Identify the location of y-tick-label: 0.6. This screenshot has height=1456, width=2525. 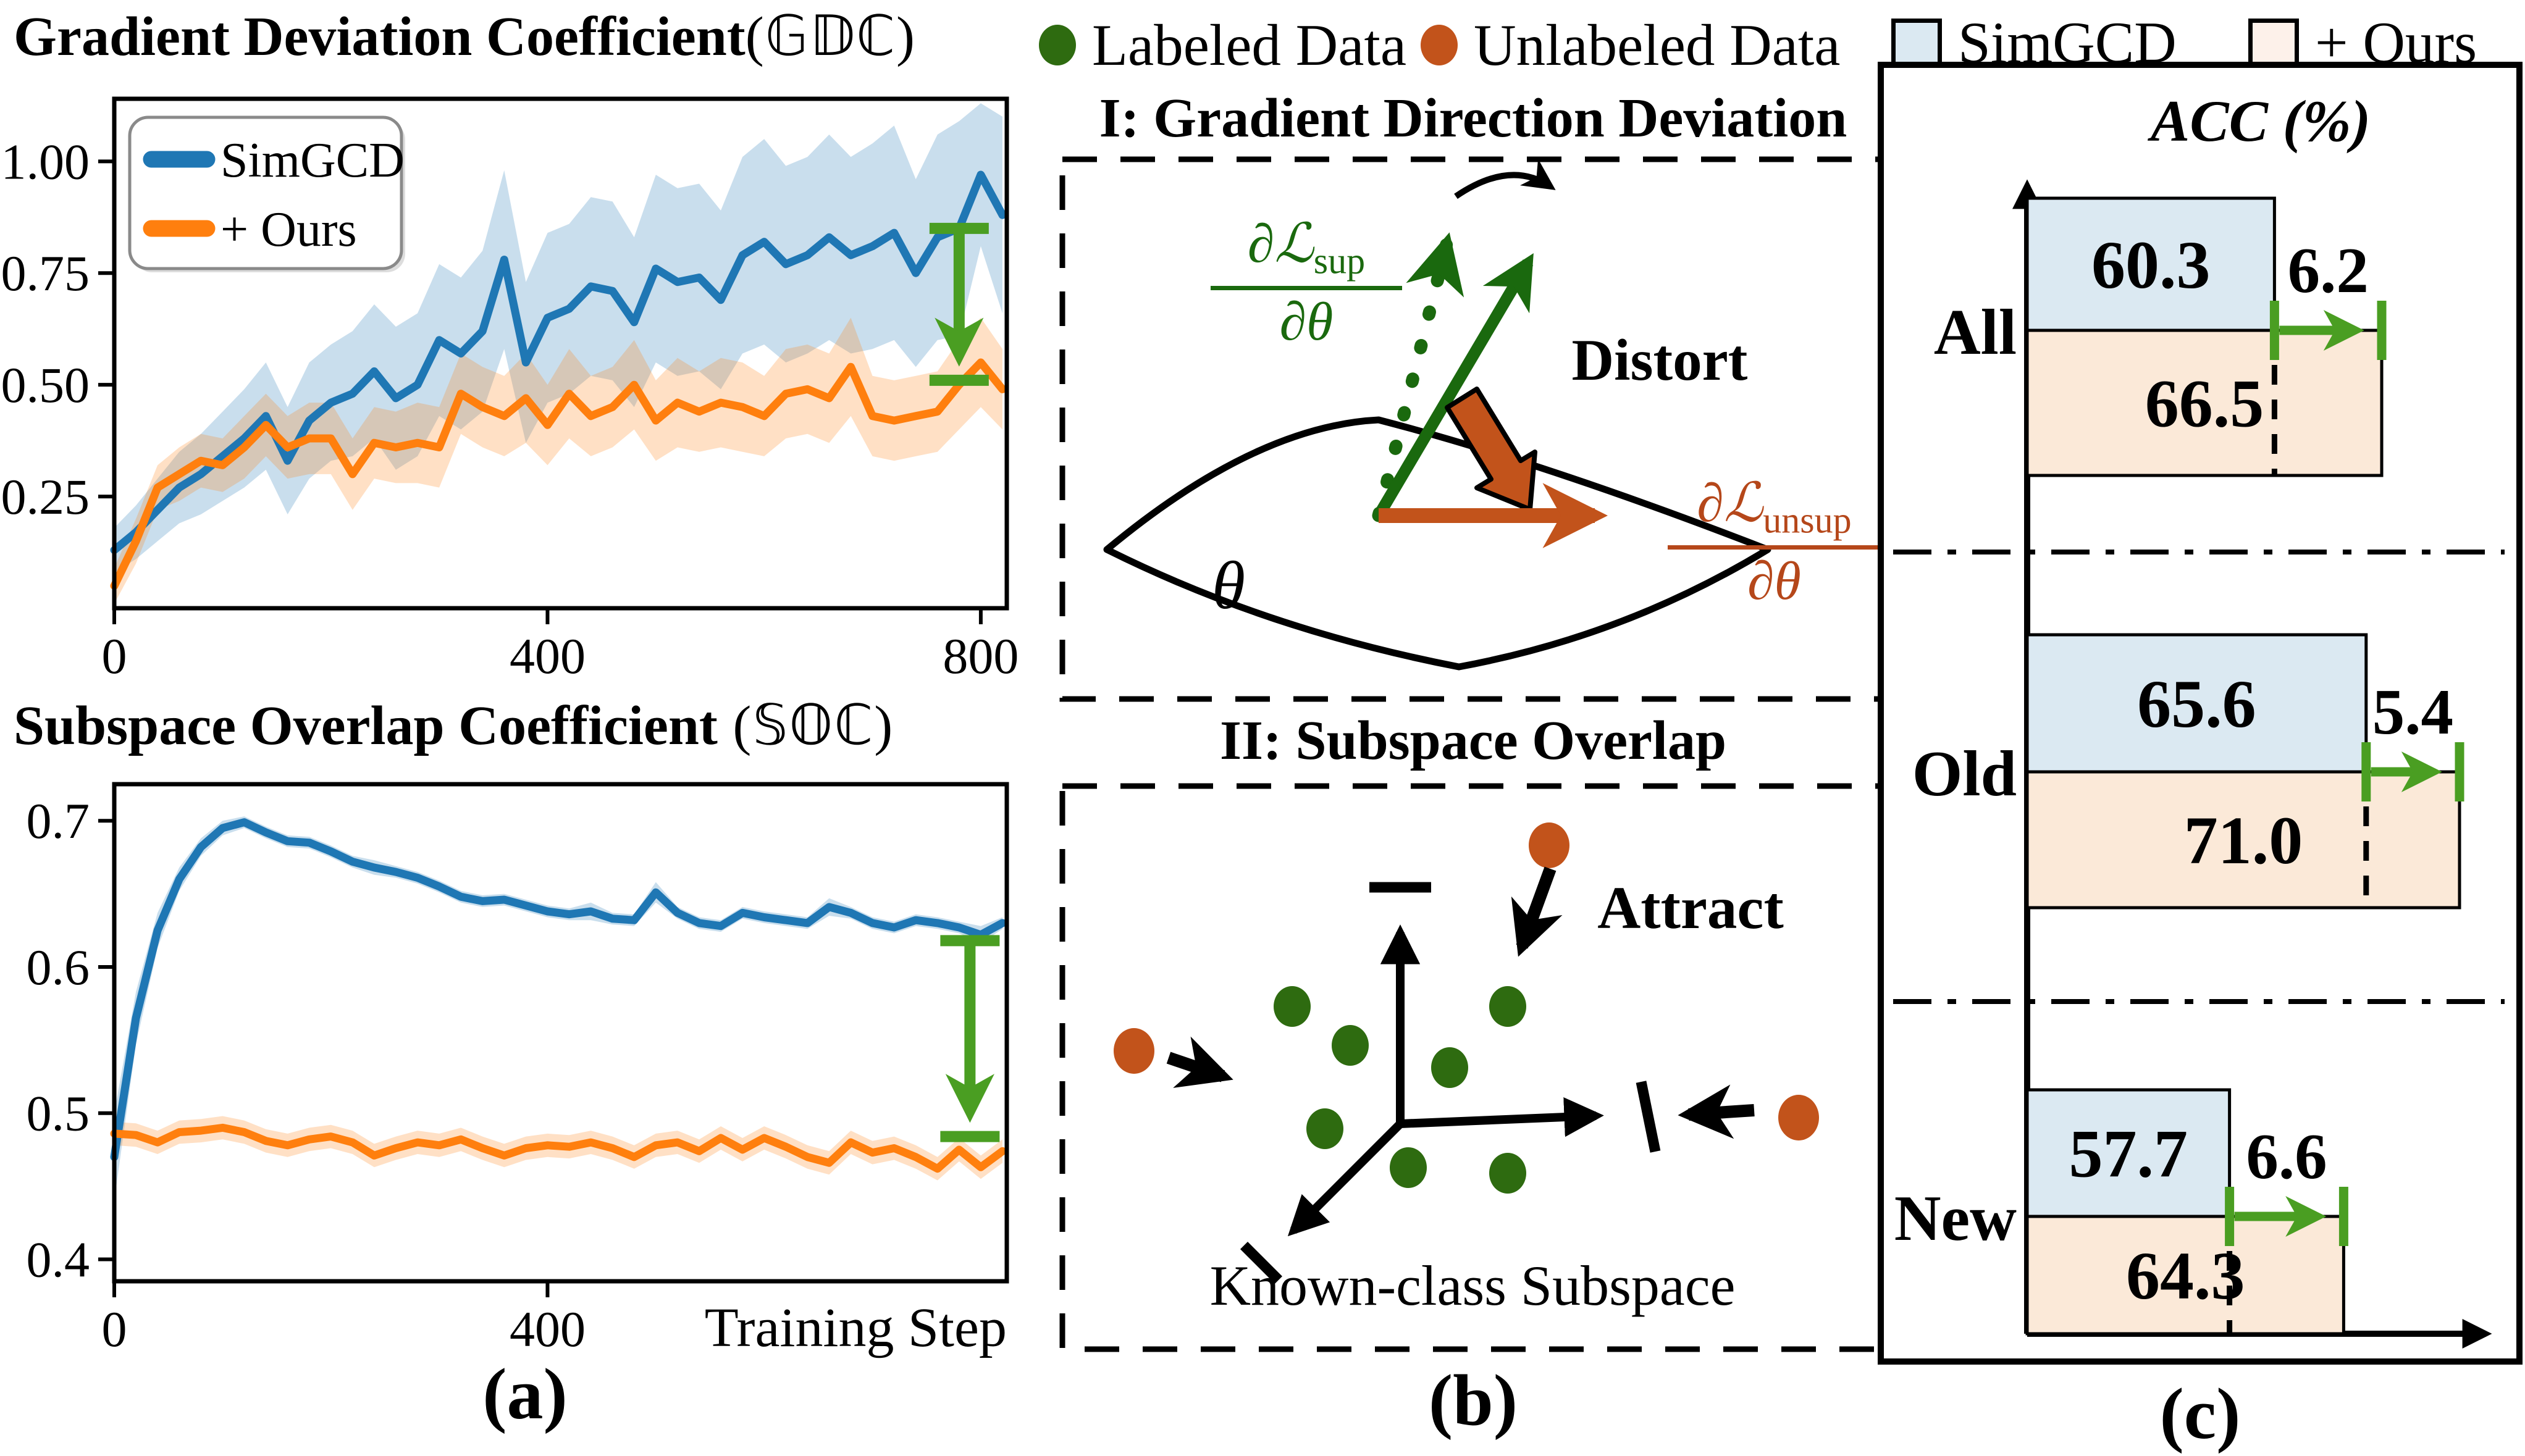
(58, 967).